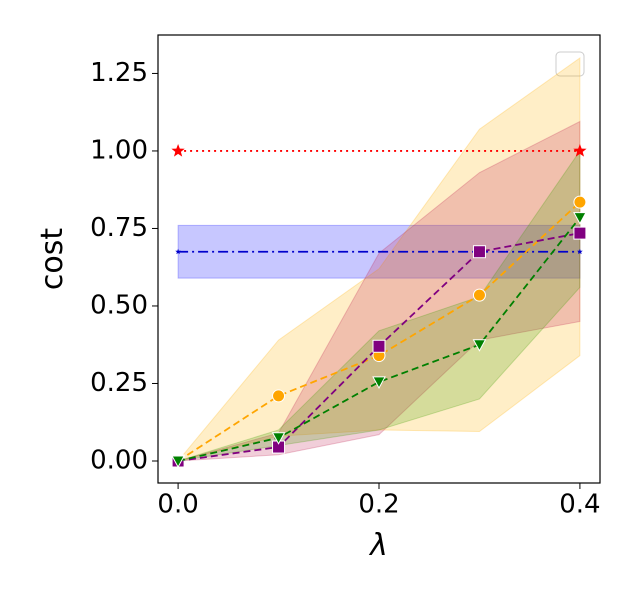  Describe the element at coordinates (119, 150) in the screenshot. I see `y-tick-label: 1.00` at that location.